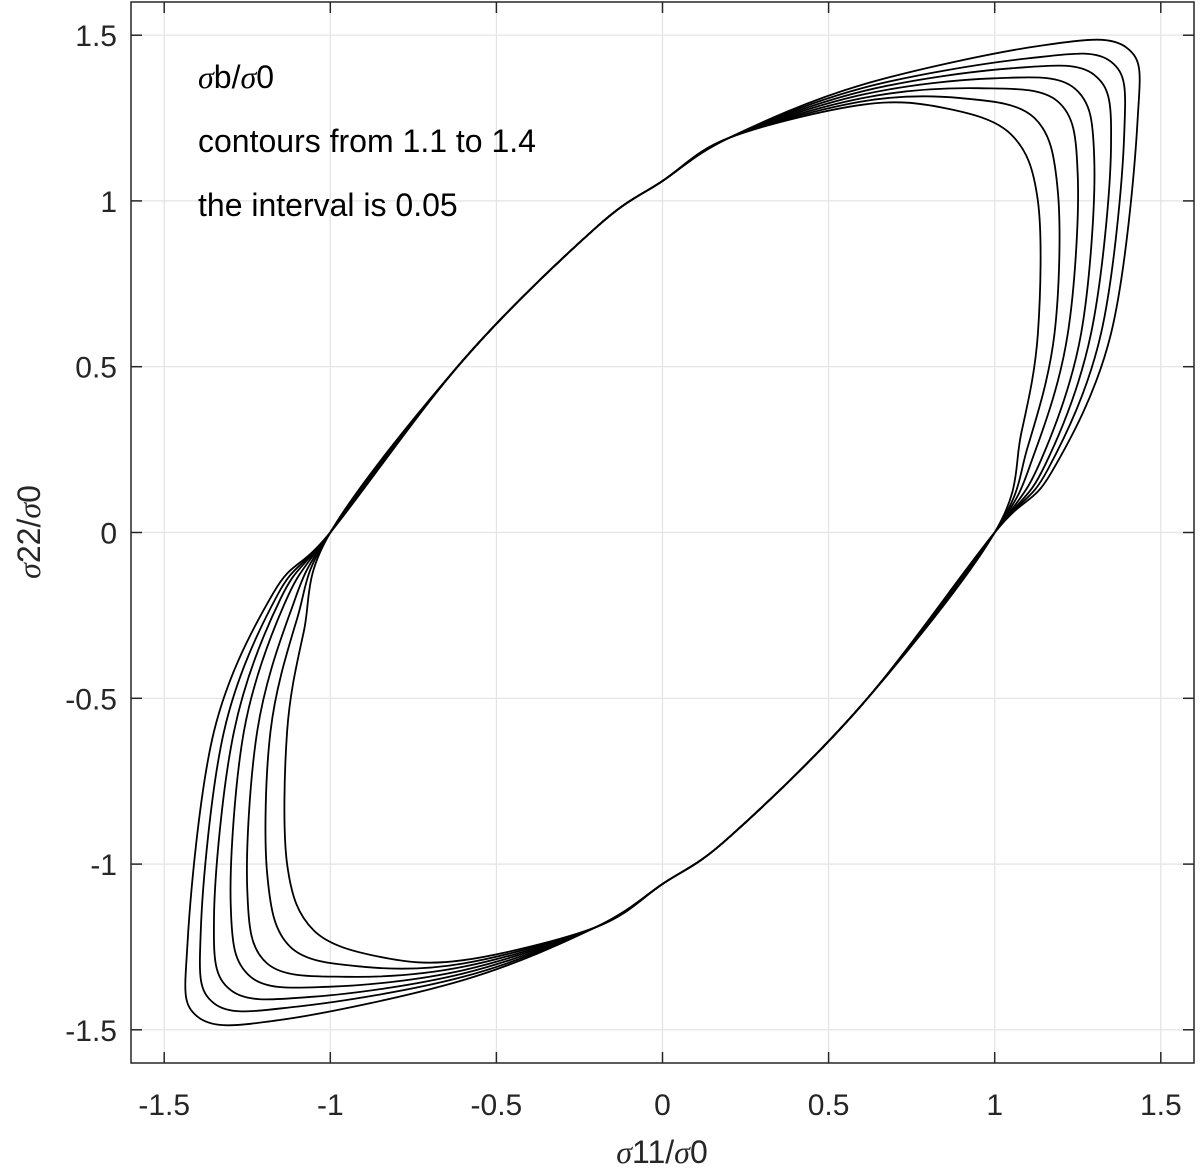 This screenshot has height=1171, width=1200. What do you see at coordinates (91, 699) in the screenshot?
I see `y-tick-label: -0.5` at bounding box center [91, 699].